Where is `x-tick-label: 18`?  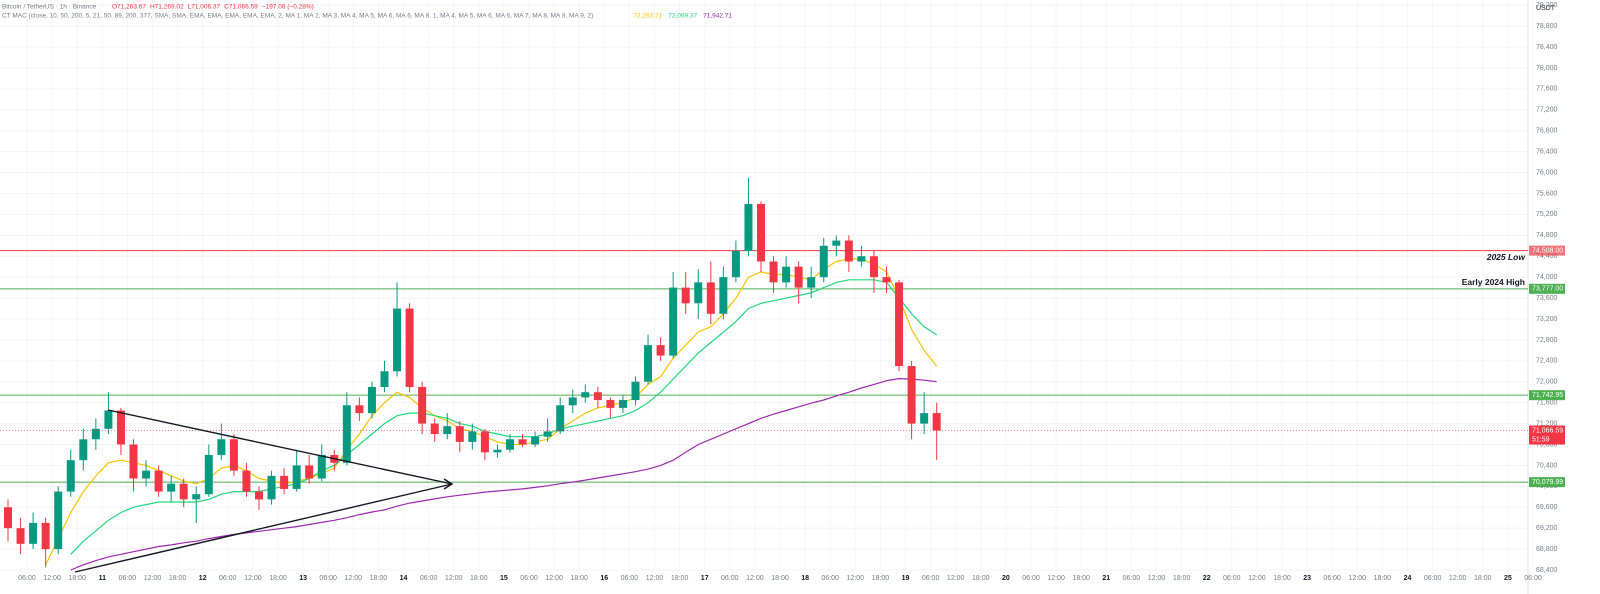
x-tick-label: 18 is located at coordinates (805, 578).